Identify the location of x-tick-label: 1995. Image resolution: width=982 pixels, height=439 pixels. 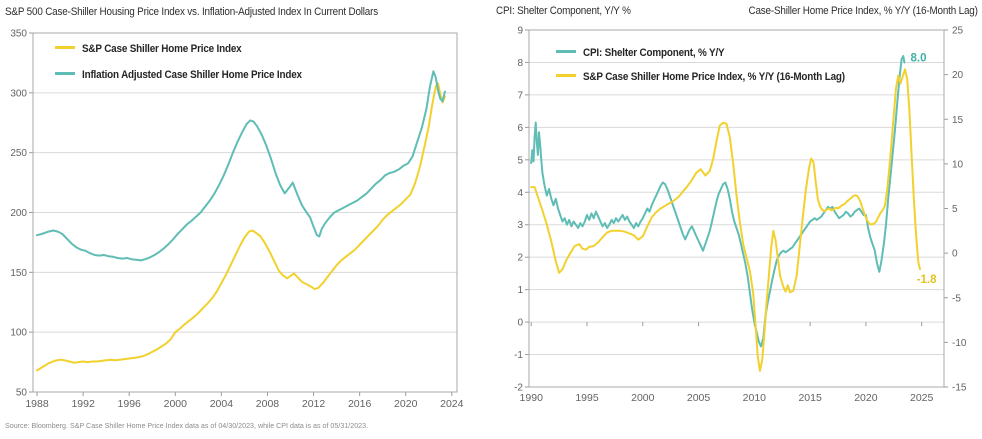
(587, 398).